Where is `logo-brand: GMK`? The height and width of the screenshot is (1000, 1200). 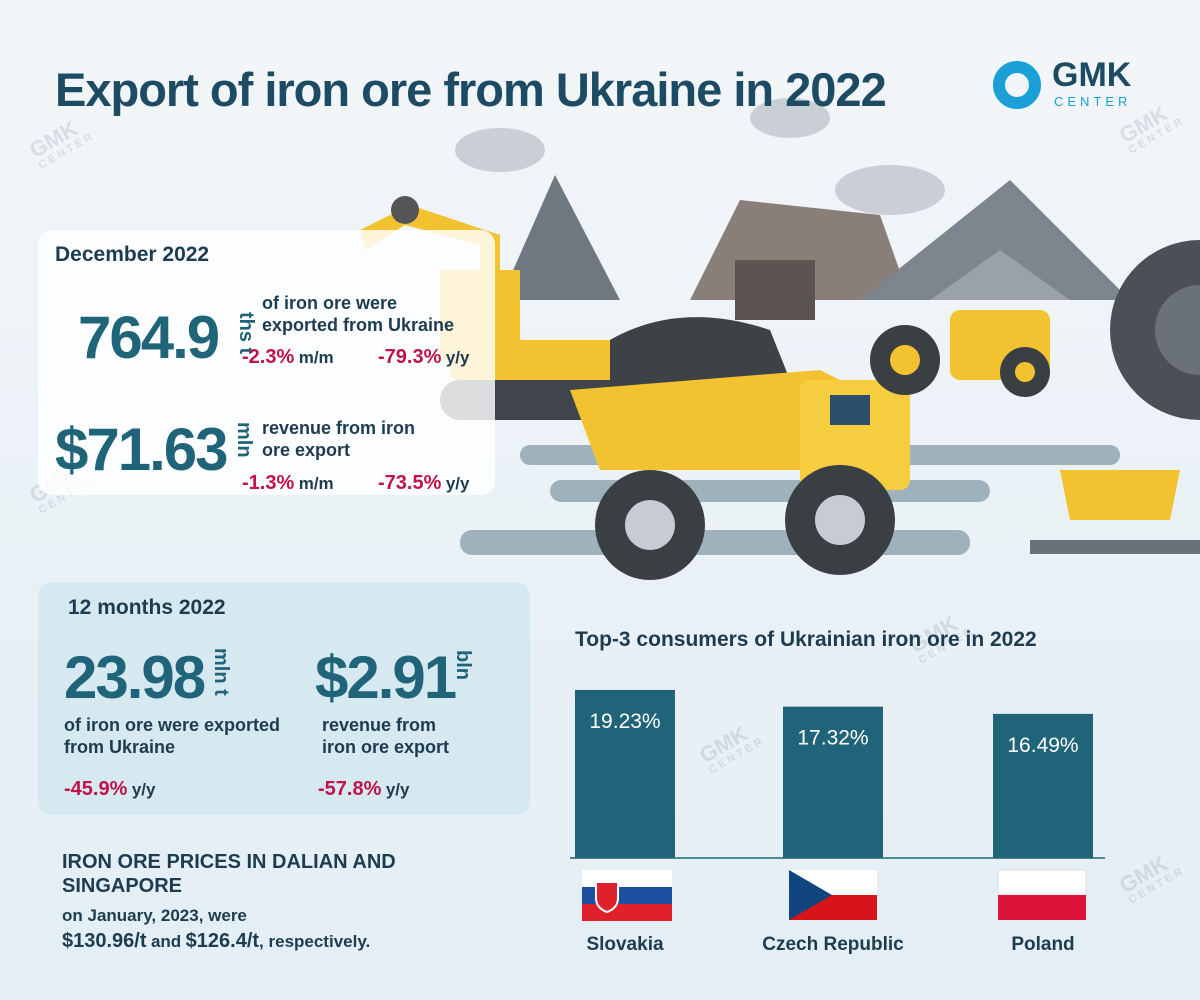 logo-brand: GMK is located at coordinates (1092, 75).